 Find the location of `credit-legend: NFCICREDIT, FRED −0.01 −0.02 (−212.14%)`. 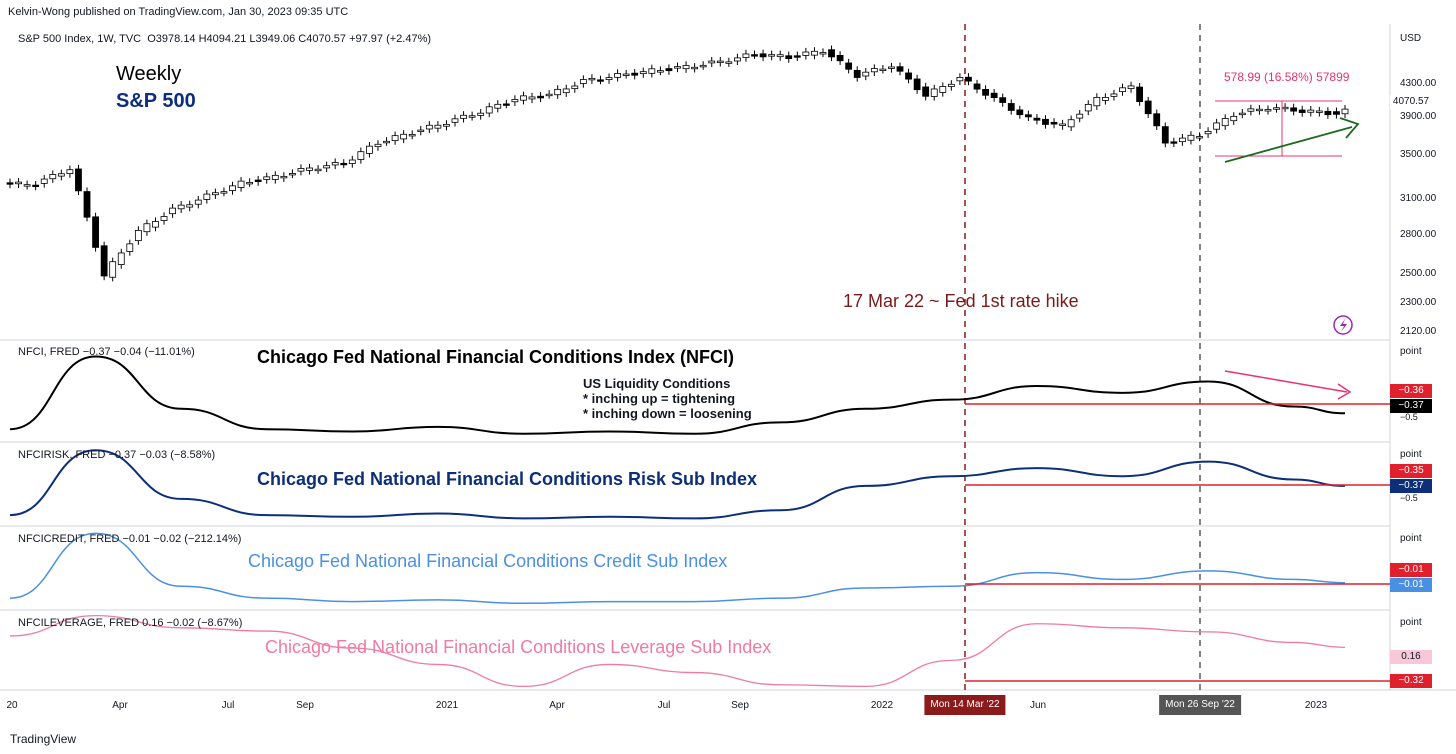

credit-legend: NFCICREDIT, FRED −0.01 −0.02 (−212.14%) is located at coordinates (130, 539).